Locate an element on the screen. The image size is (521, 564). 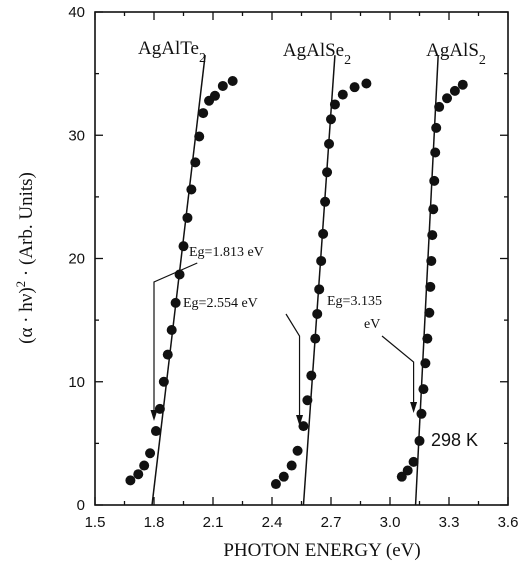
eg-label-agalte2: Eg=1.813 eV is located at coordinates (226, 252).